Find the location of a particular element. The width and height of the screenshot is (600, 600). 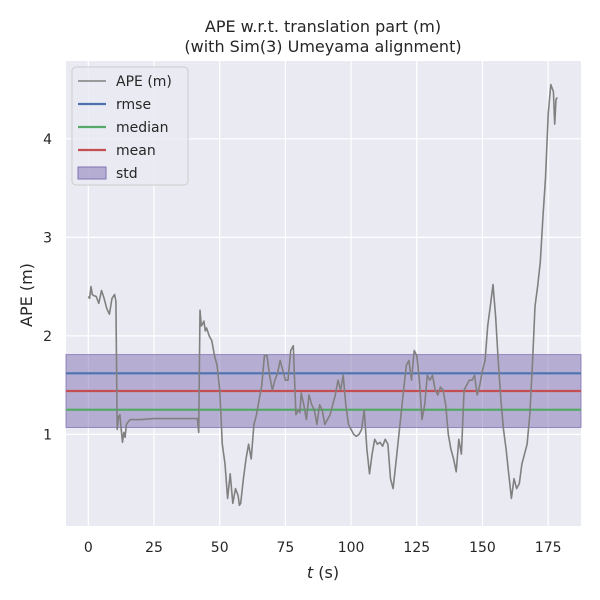

y-tick-label-3: 4 is located at coordinates (47, 140).